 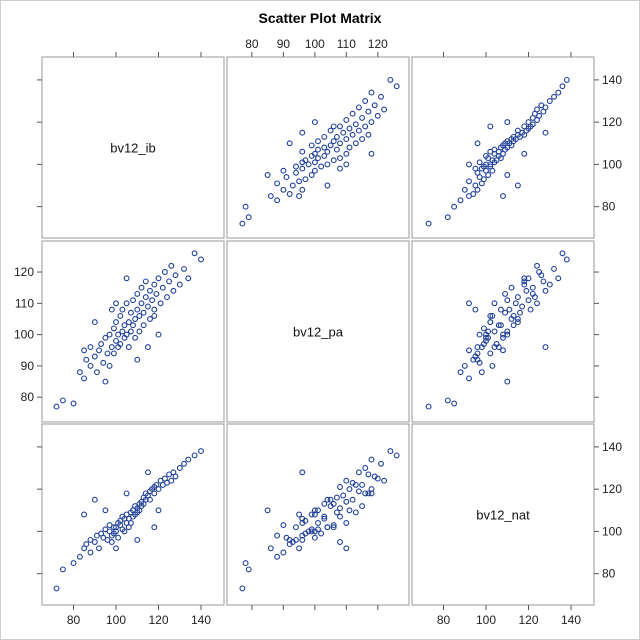 What do you see at coordinates (612, 80) in the screenshot?
I see `y-tick-label-right-bv12_ib-140: 140` at bounding box center [612, 80].